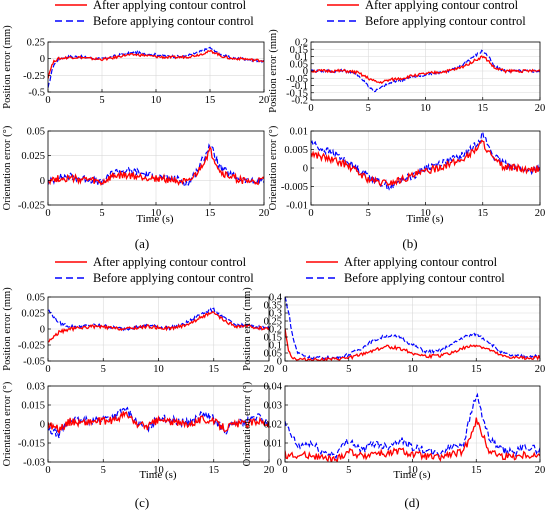 The image size is (550, 517). What do you see at coordinates (275, 346) in the screenshot?
I see `y-tick-label: 0.1` at bounding box center [275, 346].